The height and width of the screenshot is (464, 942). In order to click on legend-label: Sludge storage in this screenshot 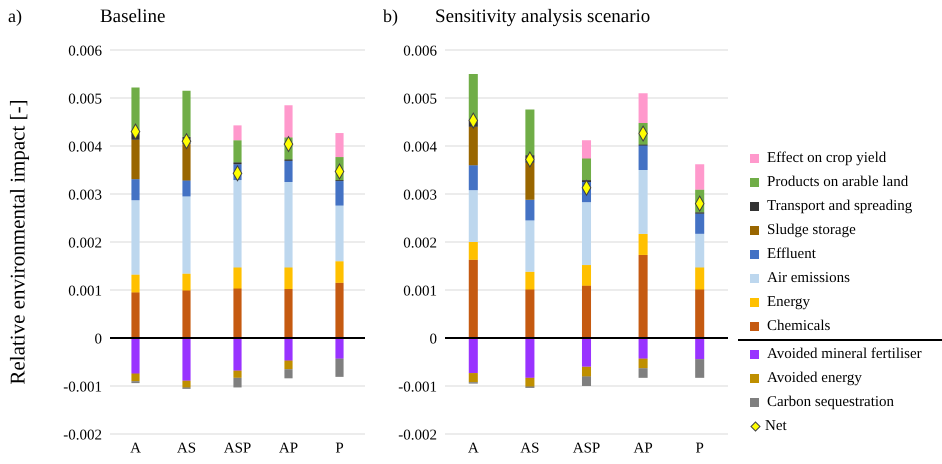, I will do `click(811, 230)`.